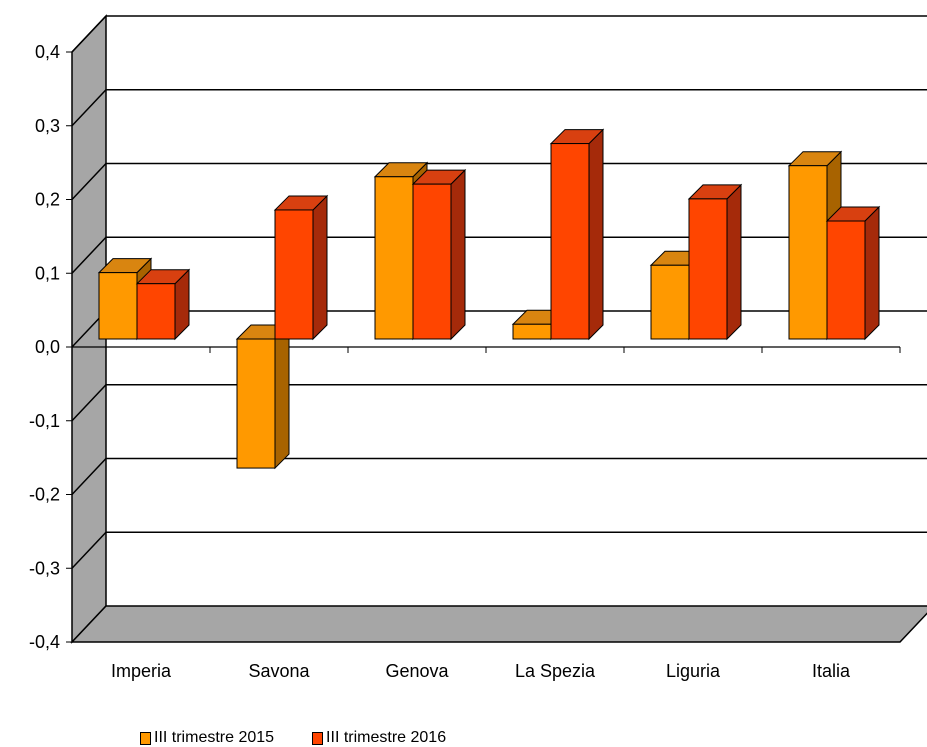  I want to click on y-tick-label: 0,3, so click(47, 126).